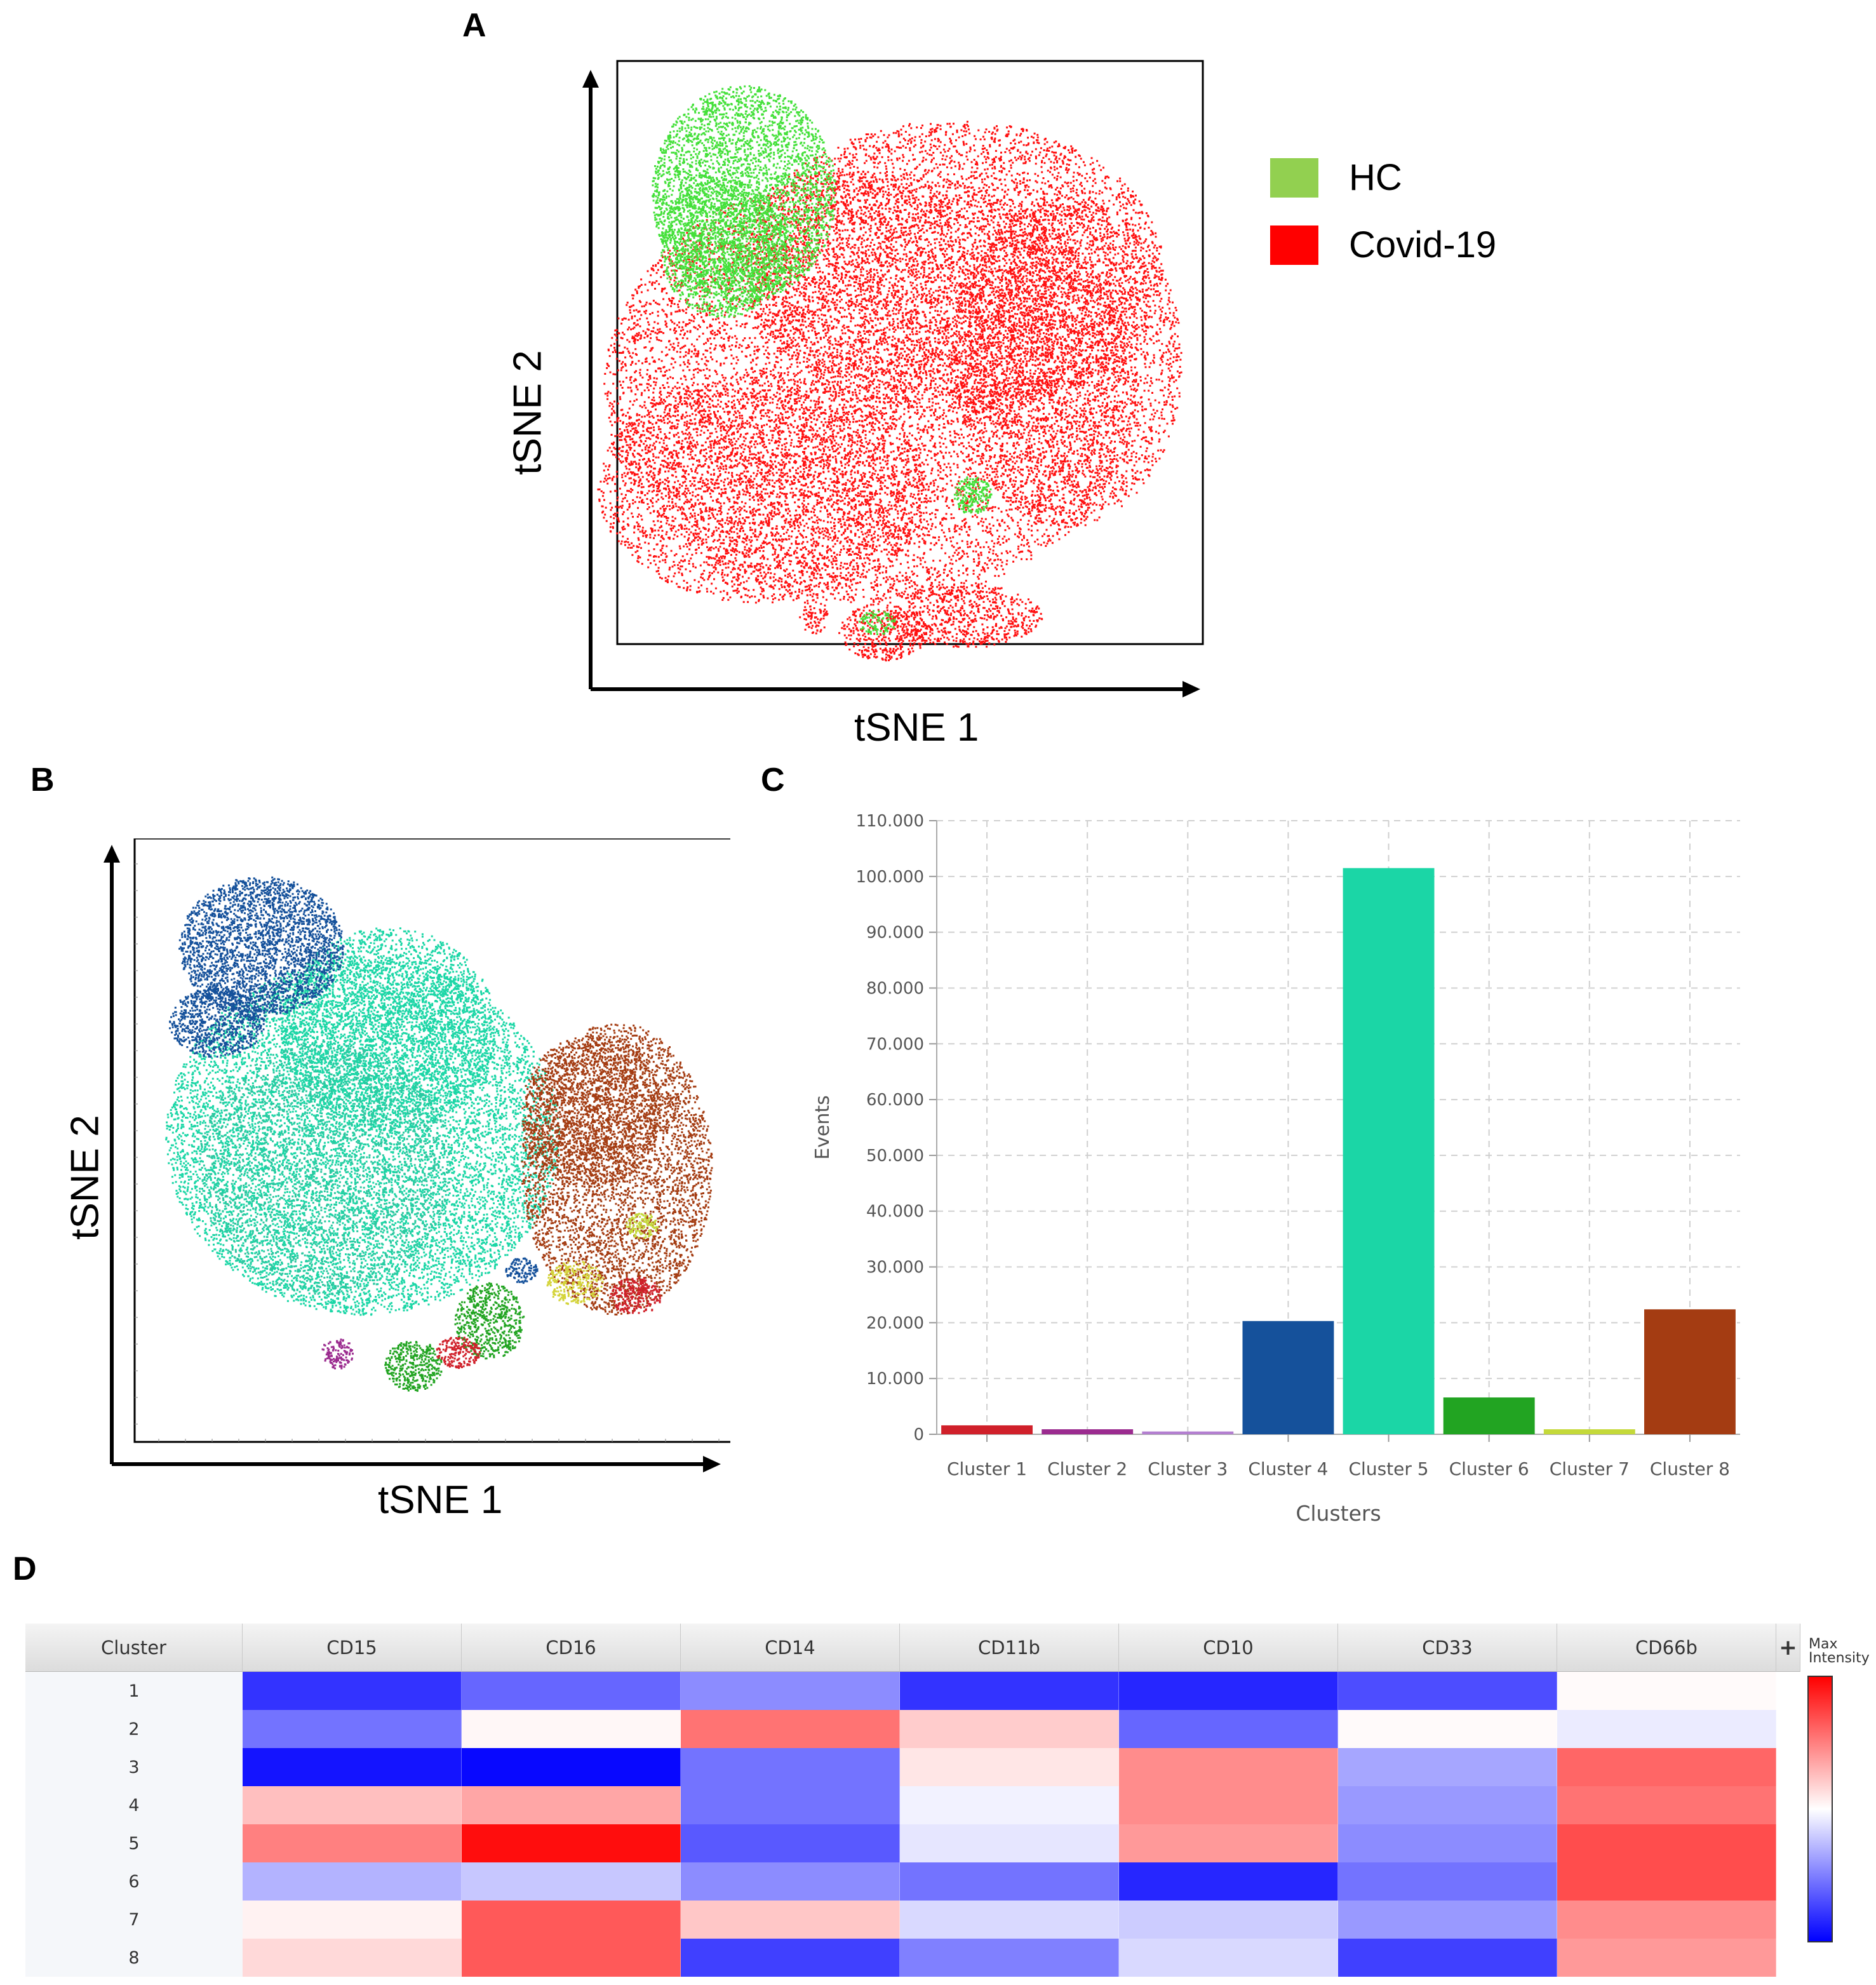 Image resolution: width=1876 pixels, height=1985 pixels. I want to click on heatmap-column-header: CD11b, so click(1009, 1648).